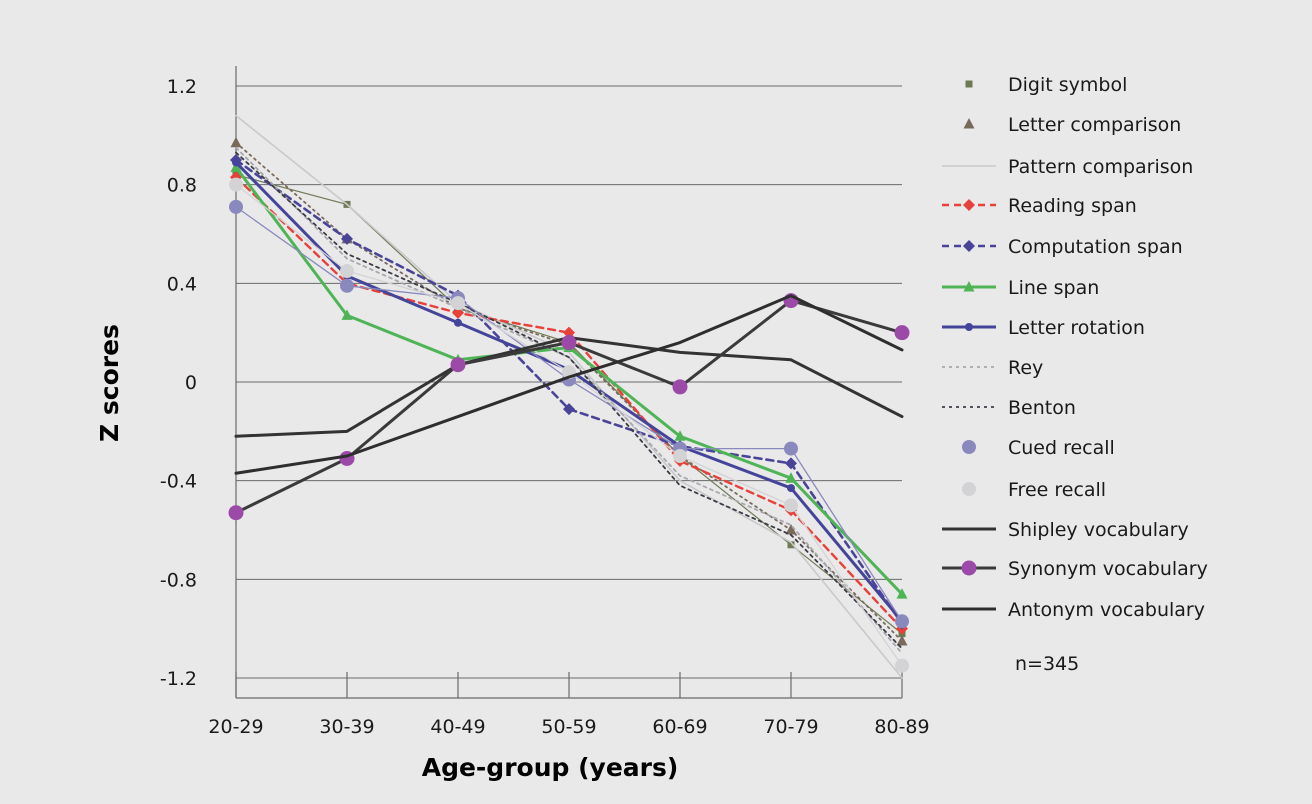 Image resolution: width=1312 pixels, height=804 pixels. I want to click on legend-item: Cued recall, so click(1038, 448).